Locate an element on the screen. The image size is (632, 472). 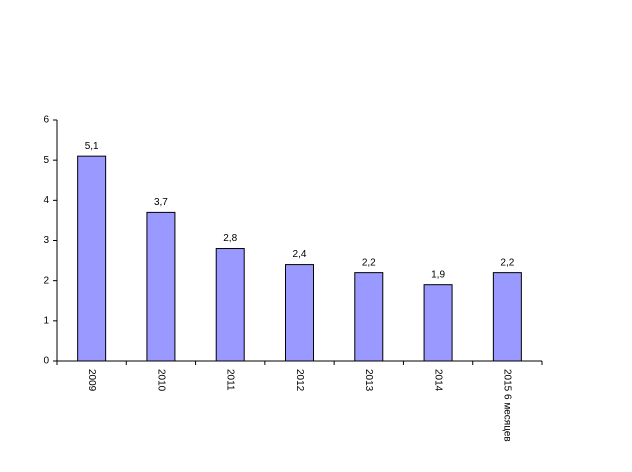
data-label: 2,8 is located at coordinates (230, 238).